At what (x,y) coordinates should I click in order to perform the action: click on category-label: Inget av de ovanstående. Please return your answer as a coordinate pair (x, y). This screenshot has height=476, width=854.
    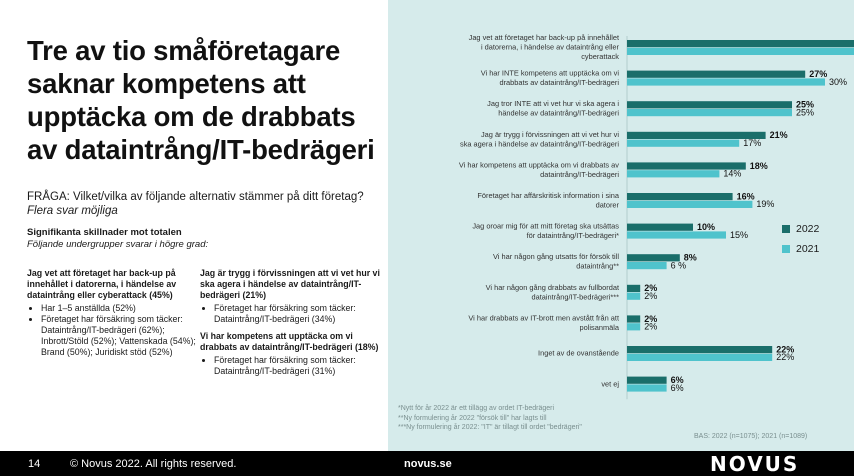
    Looking at the image, I should click on (578, 353).